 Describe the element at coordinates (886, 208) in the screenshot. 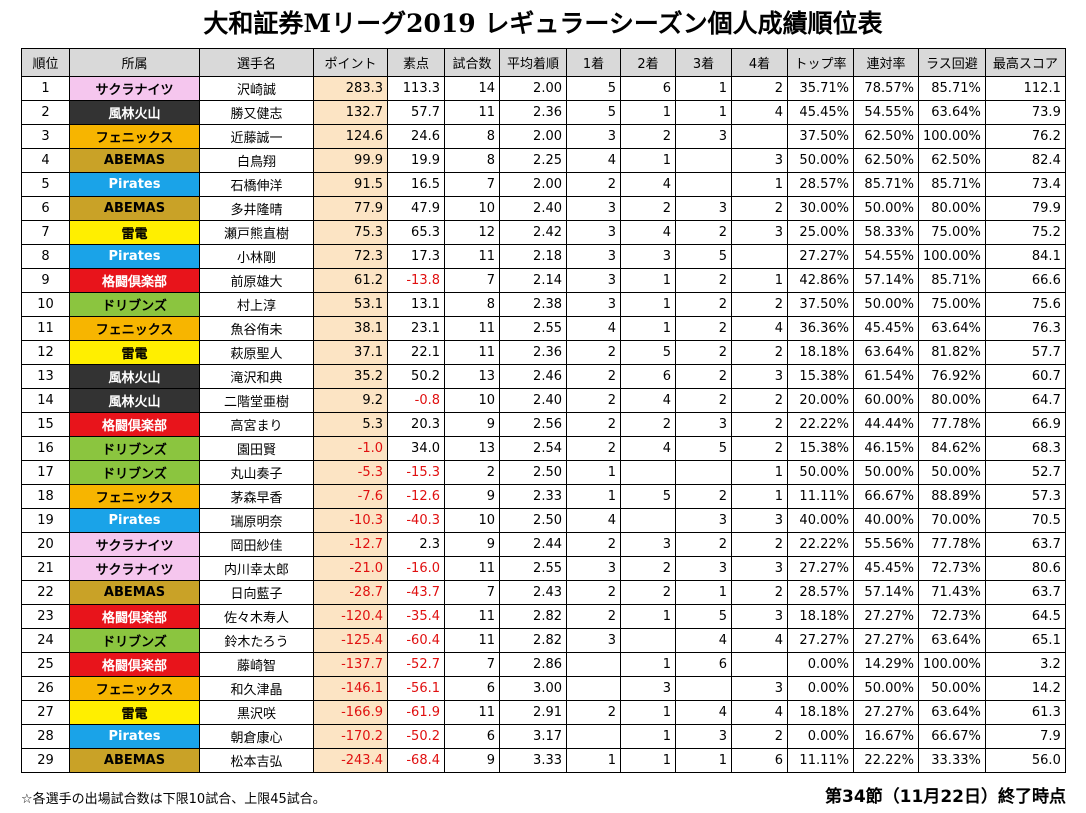

I see `rentai-rate-cell: 50.00%` at that location.